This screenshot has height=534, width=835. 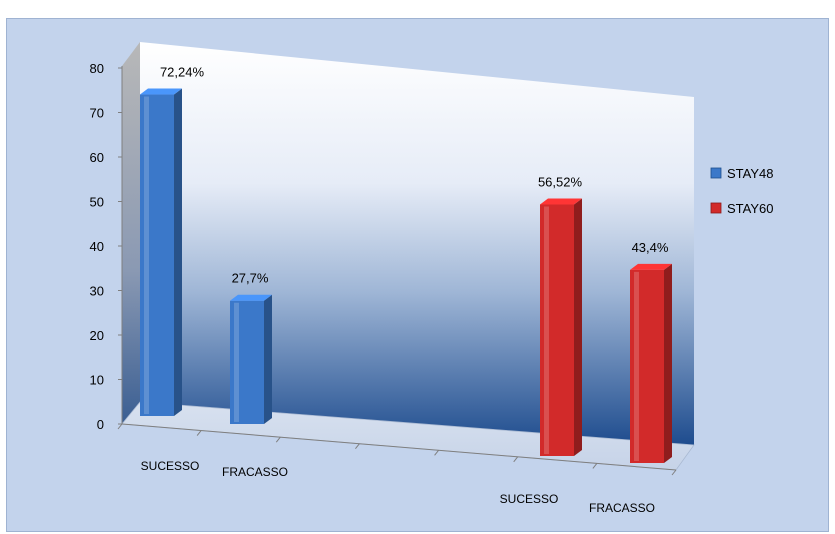 I want to click on bar-stay60-sucesso, so click(x=561, y=327).